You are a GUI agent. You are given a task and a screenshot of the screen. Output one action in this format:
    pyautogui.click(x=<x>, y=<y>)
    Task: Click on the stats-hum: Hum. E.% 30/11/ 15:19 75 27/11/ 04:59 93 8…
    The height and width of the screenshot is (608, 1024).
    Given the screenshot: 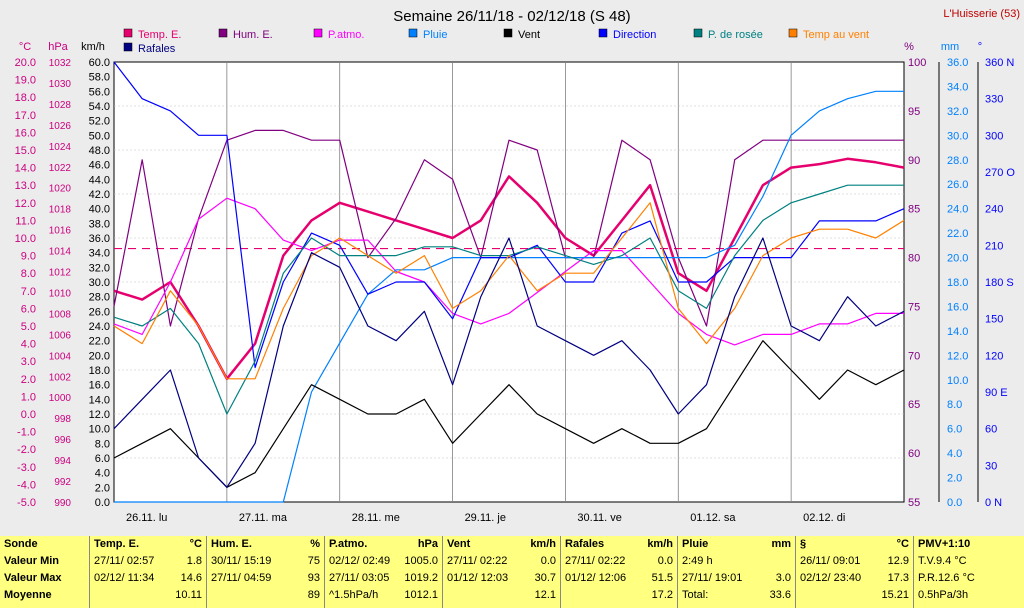 What is the action you would take?
    pyautogui.click(x=266, y=572)
    